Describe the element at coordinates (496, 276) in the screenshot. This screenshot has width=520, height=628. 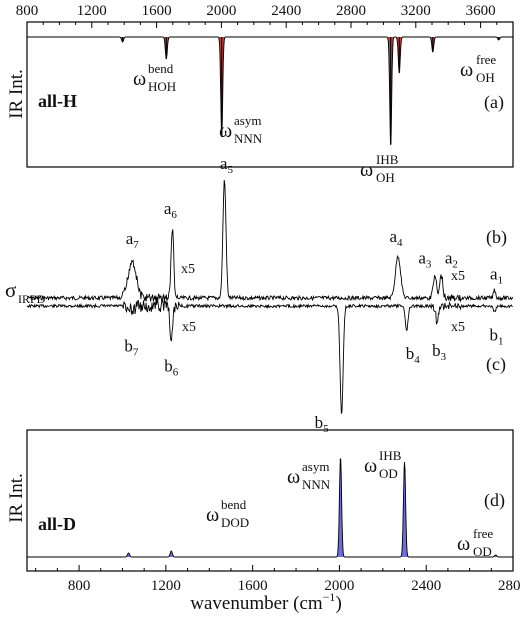
I see `peak-label-a1: a1` at that location.